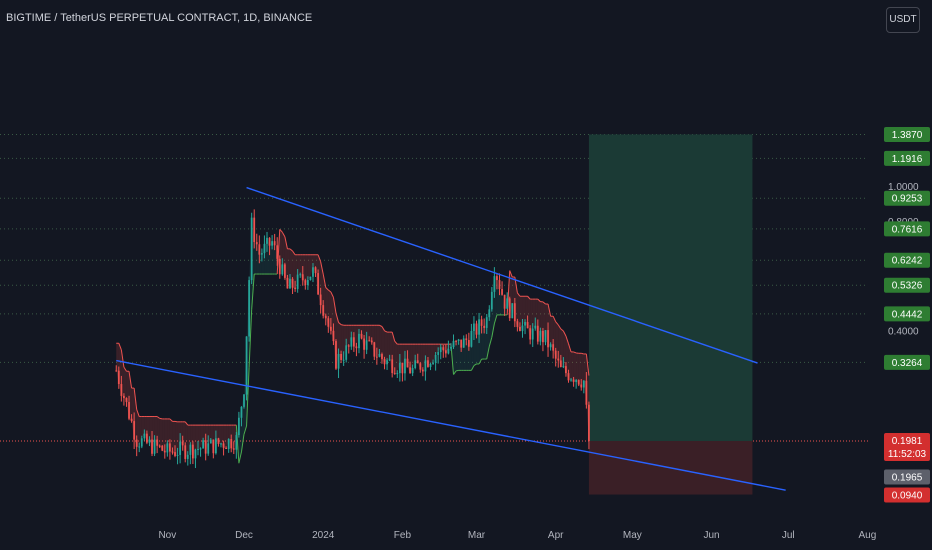  I want to click on x-tick-label: Mar, so click(477, 535).